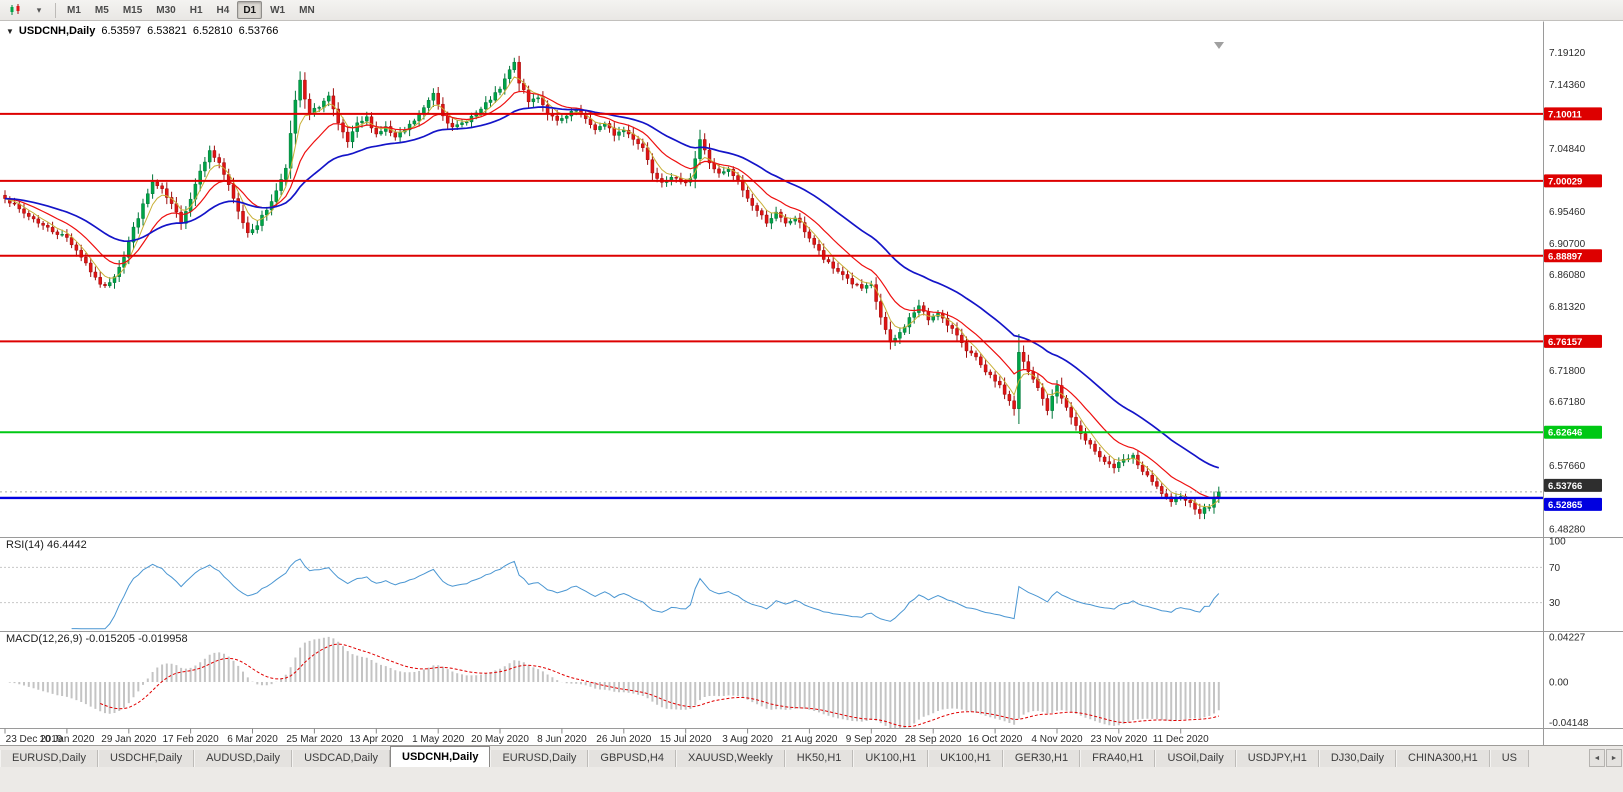 The height and width of the screenshot is (792, 1623). What do you see at coordinates (307, 10) in the screenshot?
I see `timeframe-button-mn: MN` at bounding box center [307, 10].